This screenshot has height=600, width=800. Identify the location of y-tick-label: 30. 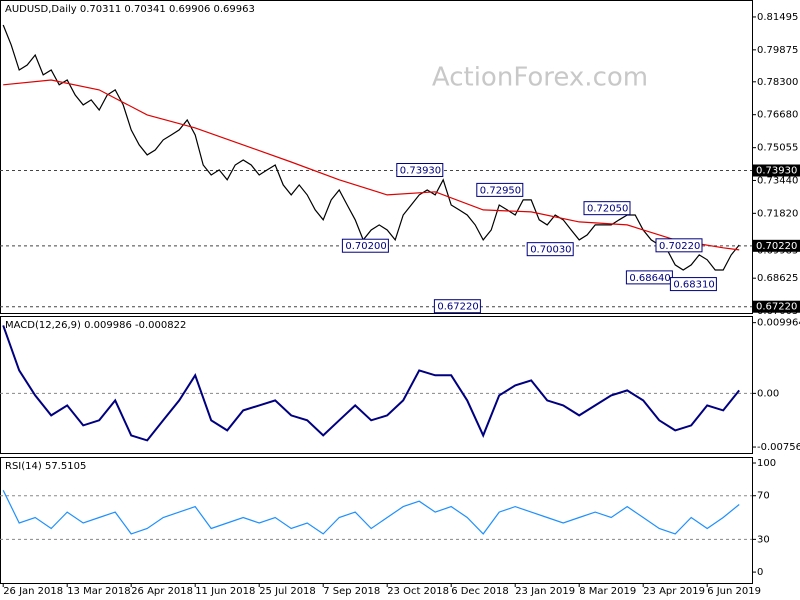
(763, 539).